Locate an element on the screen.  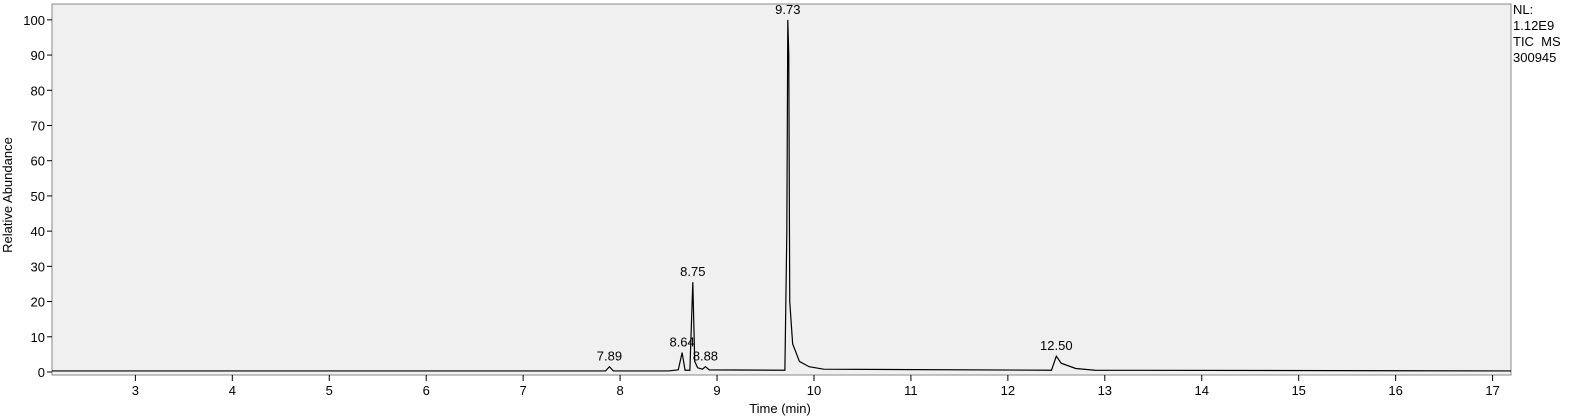
info-text: 300945 is located at coordinates (1534, 57).